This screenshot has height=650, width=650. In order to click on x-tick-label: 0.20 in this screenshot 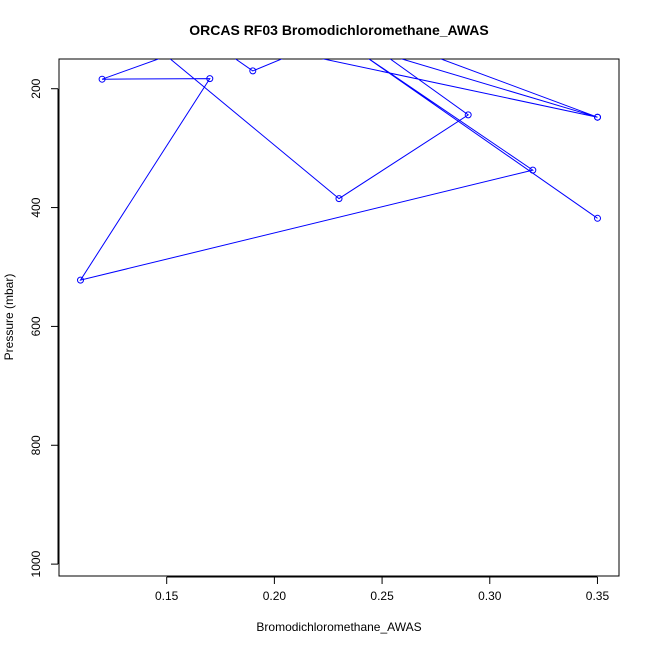, I will do `click(275, 596)`.